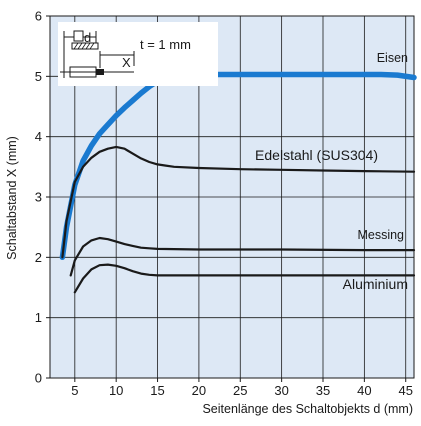 The width and height of the screenshot is (421, 426). I want to click on y-tick-label: 1, so click(38, 317).